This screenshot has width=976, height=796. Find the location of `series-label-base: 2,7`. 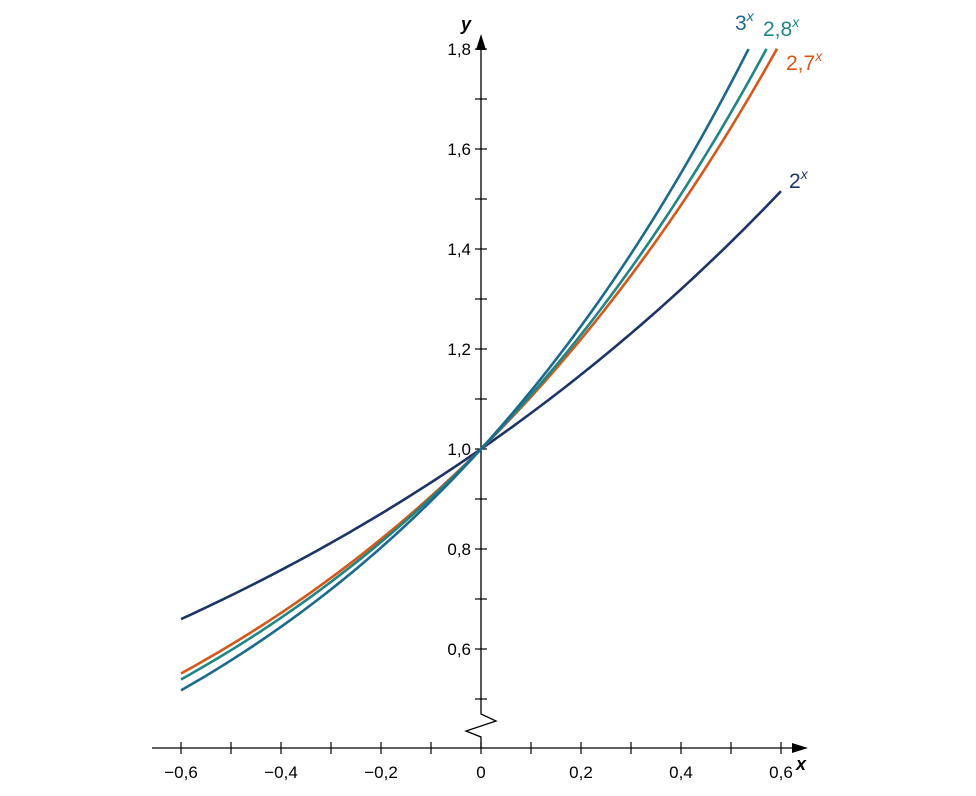

series-label-base: 2,7 is located at coordinates (800, 63).